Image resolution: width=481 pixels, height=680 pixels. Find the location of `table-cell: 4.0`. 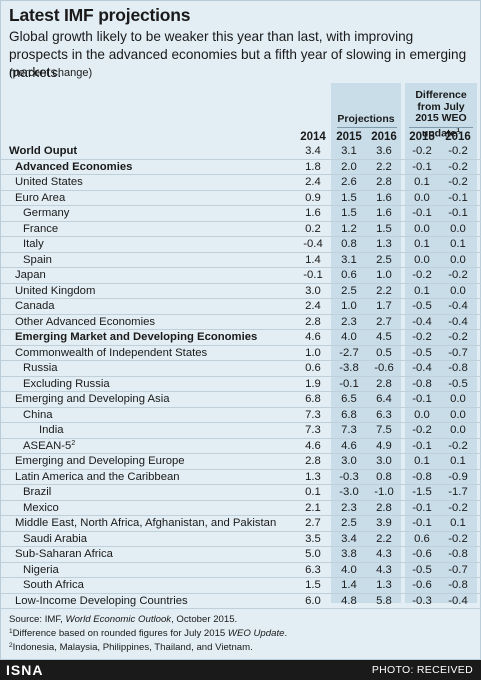

table-cell: 4.0 is located at coordinates (349, 569).